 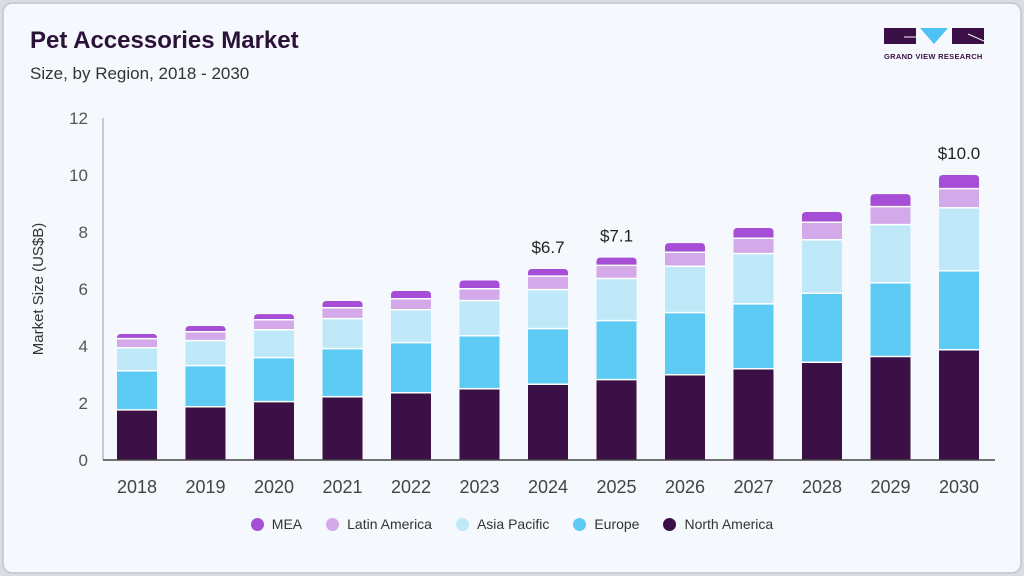 I want to click on y-tick-label: 4, so click(x=83, y=346).